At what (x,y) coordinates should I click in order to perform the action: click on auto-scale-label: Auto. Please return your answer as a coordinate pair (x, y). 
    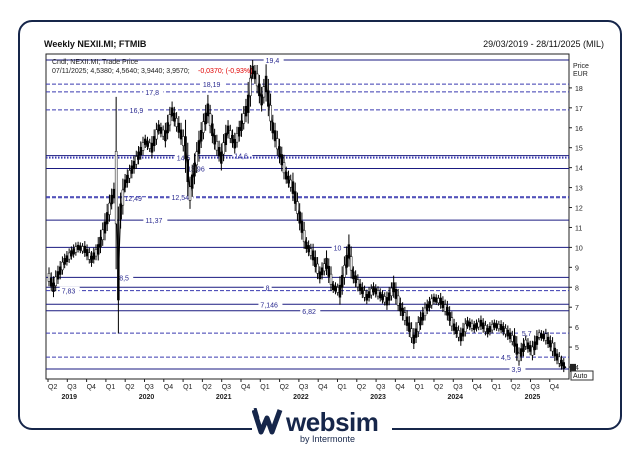
    Looking at the image, I should click on (580, 376).